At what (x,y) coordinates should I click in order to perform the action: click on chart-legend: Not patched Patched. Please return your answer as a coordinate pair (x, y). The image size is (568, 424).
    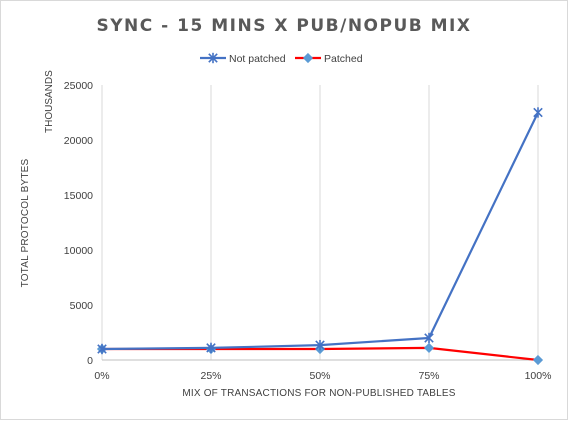
    Looking at the image, I should click on (281, 58).